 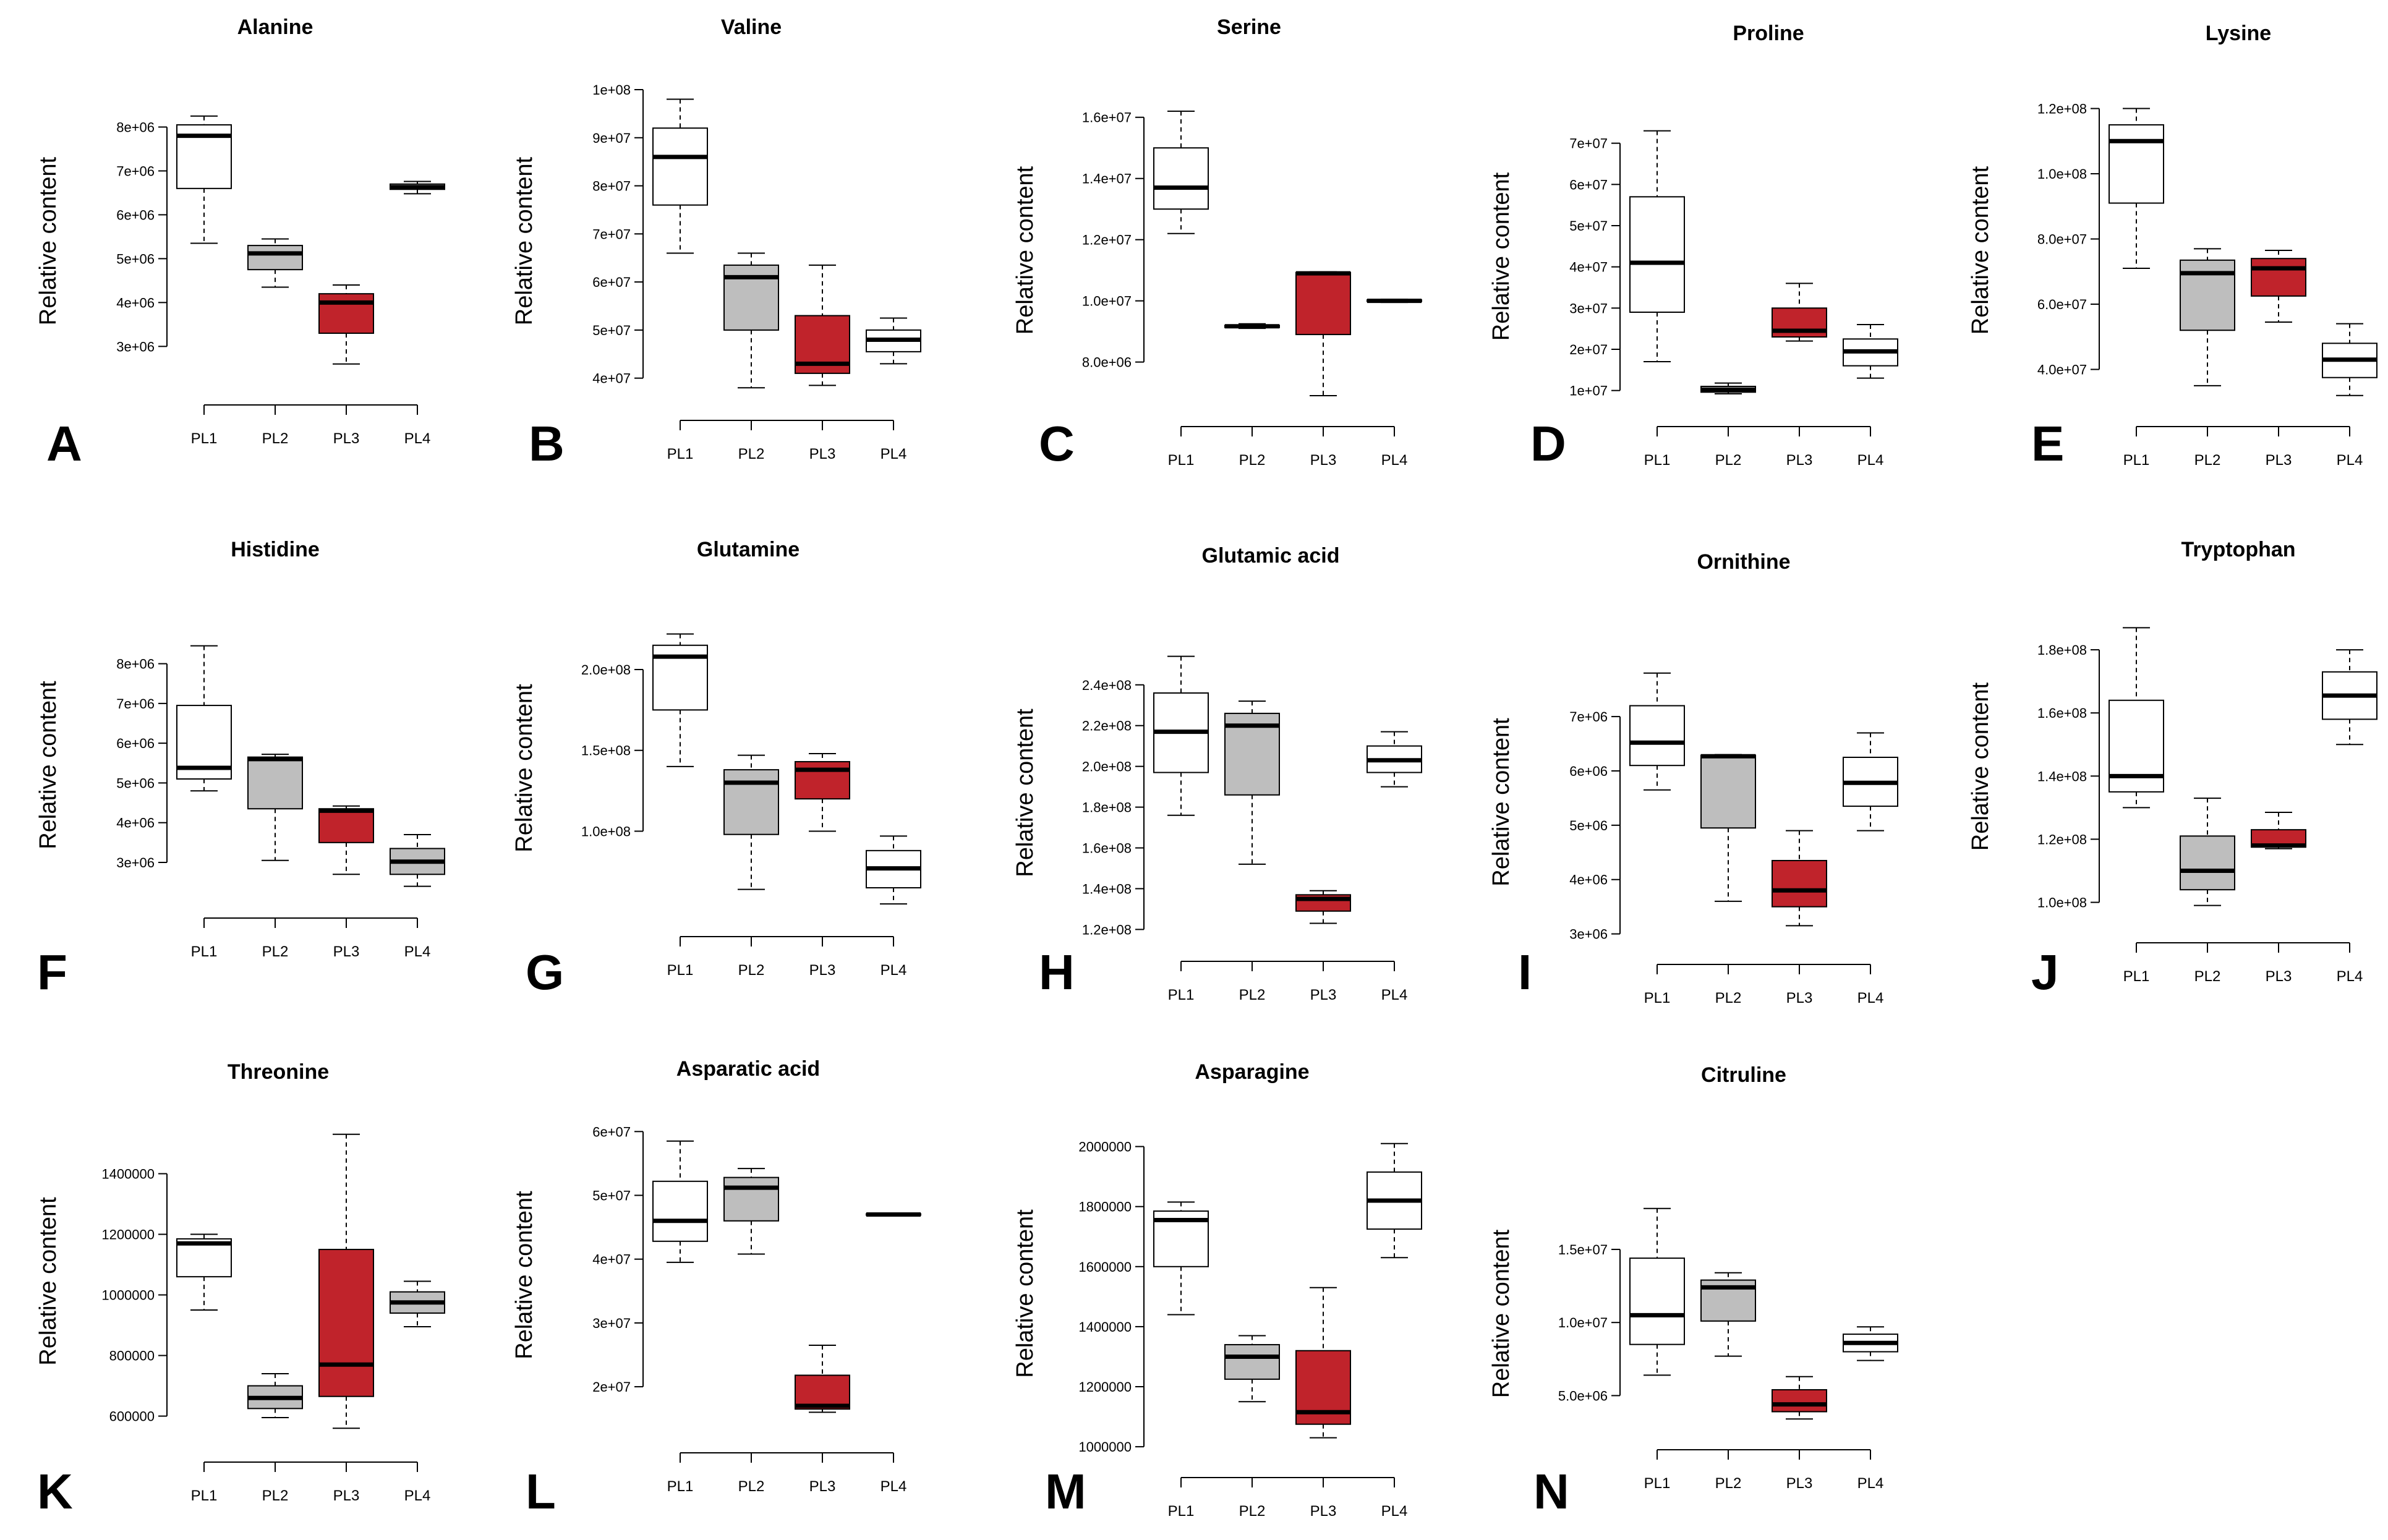 I want to click on panel-title: Serine, so click(x=1249, y=27).